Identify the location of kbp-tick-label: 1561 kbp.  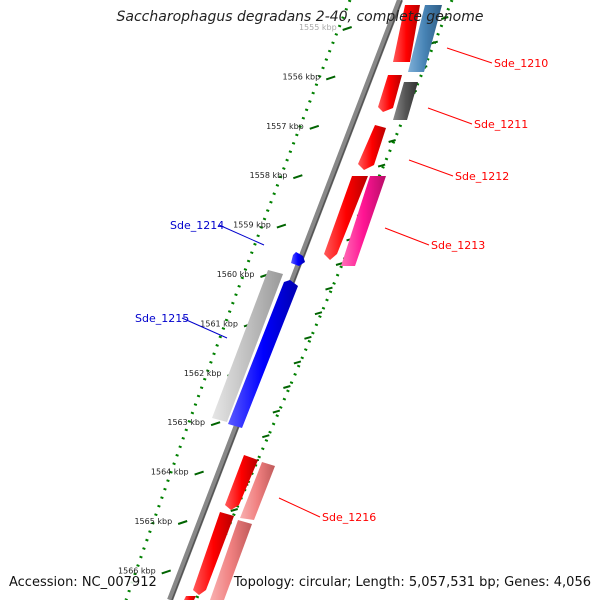
(219, 323).